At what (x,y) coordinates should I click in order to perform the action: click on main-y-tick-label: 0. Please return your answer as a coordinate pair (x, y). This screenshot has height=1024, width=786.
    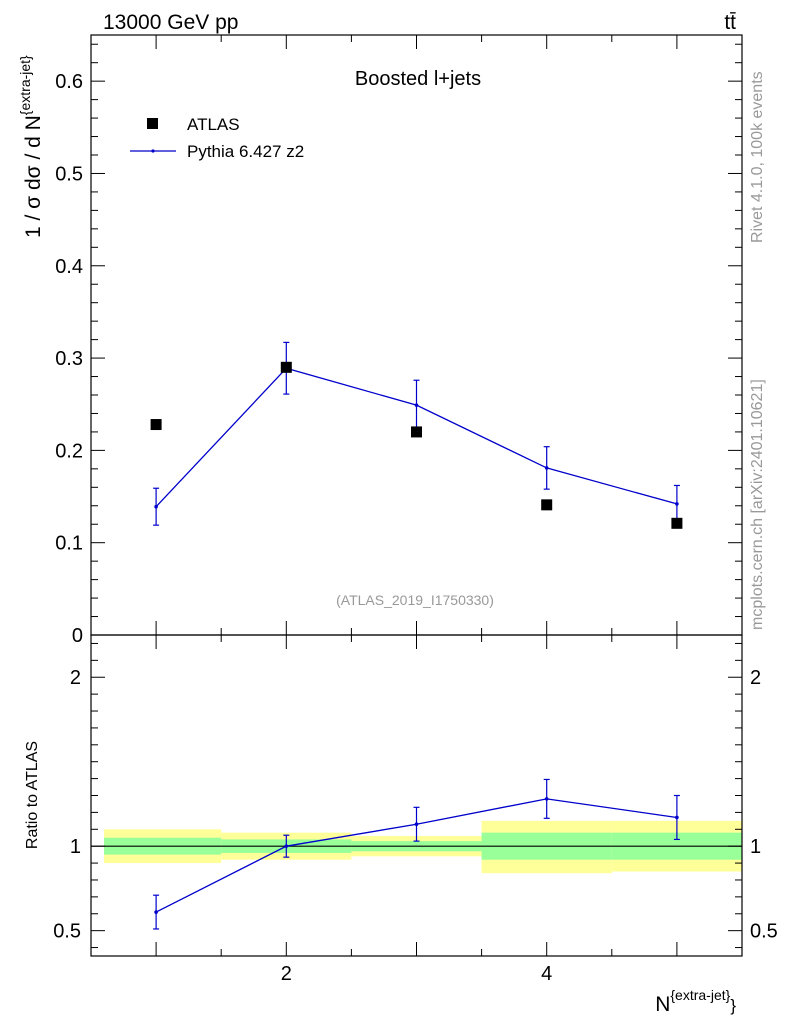
    Looking at the image, I should click on (77, 636).